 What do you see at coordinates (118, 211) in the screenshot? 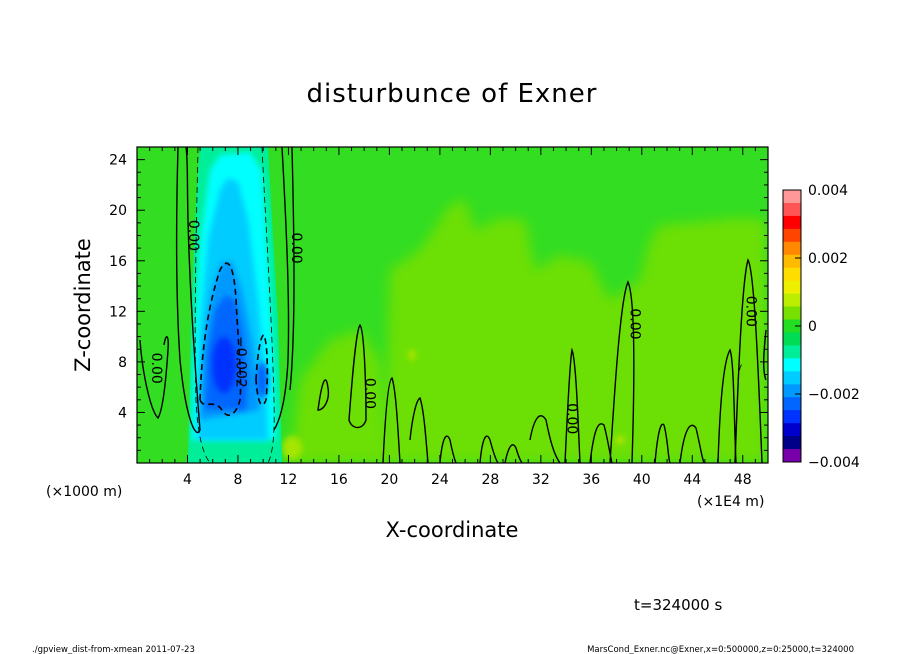
I see `y-tick-label: 20` at bounding box center [118, 211].